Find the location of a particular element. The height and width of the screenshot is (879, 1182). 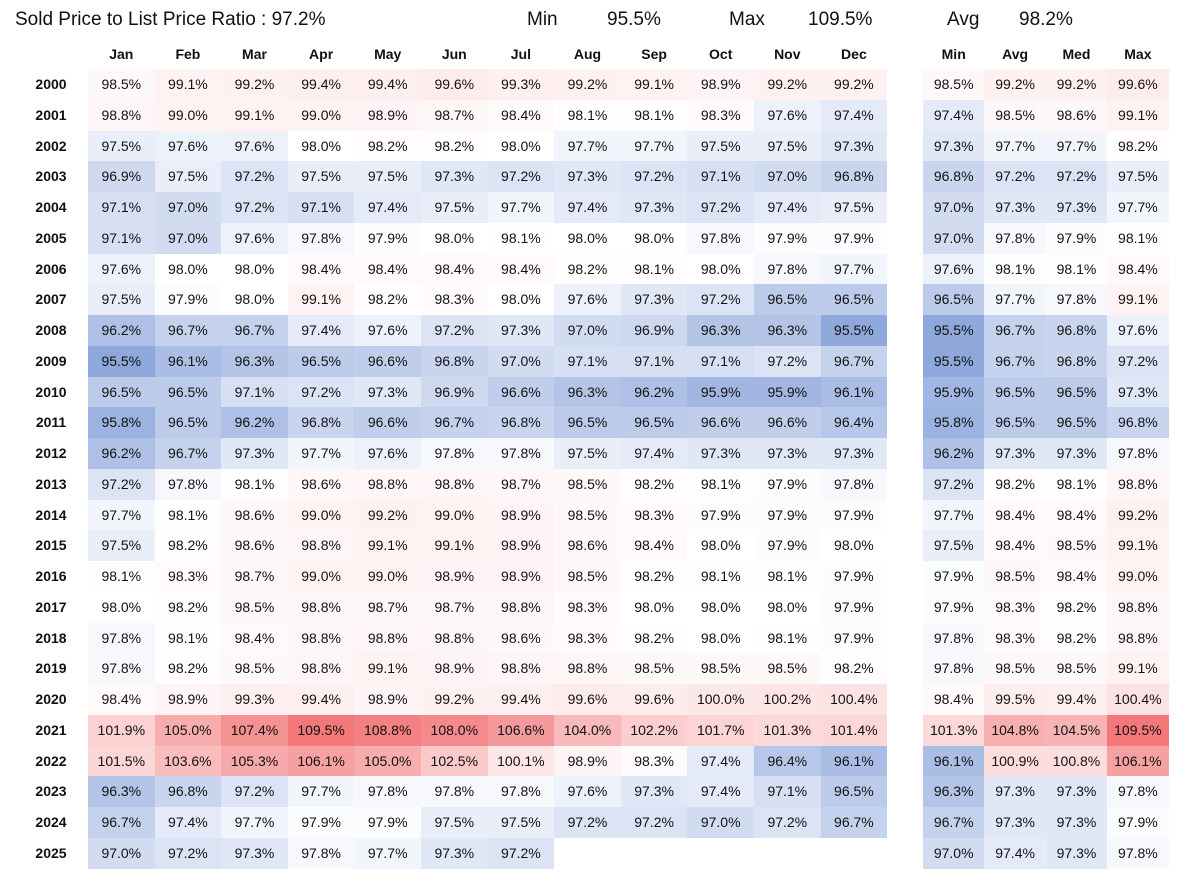

summary-cell: 96.7% is located at coordinates (954, 822).